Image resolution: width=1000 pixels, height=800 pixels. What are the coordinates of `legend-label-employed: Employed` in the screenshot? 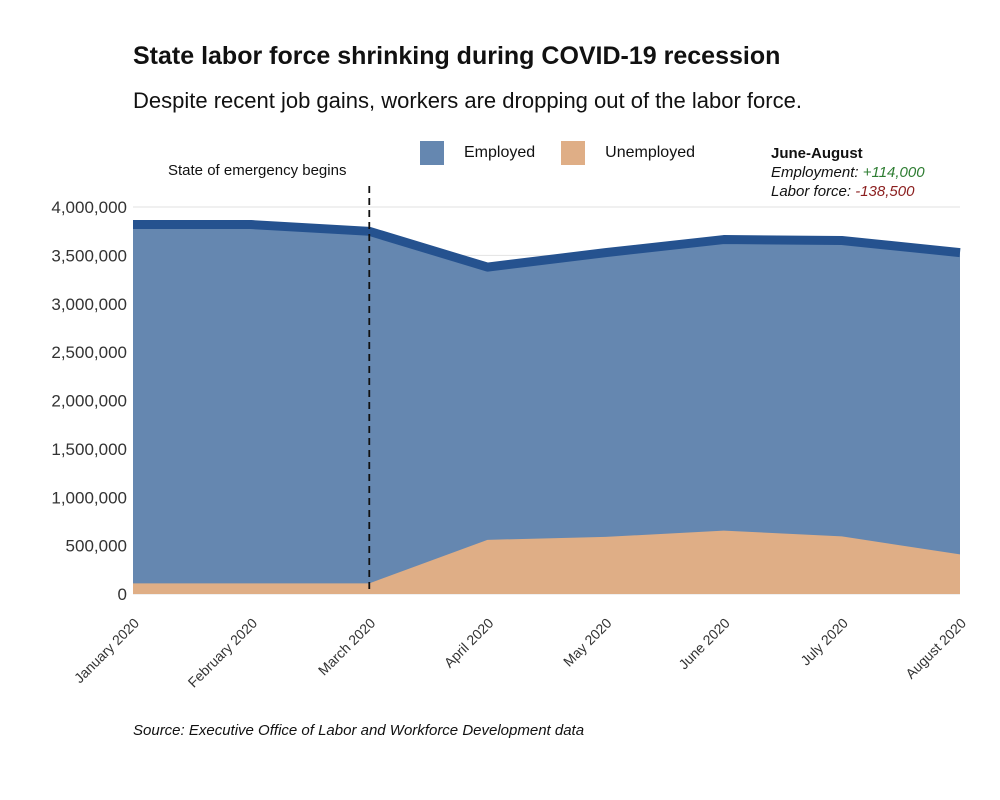 It's located at (500, 152).